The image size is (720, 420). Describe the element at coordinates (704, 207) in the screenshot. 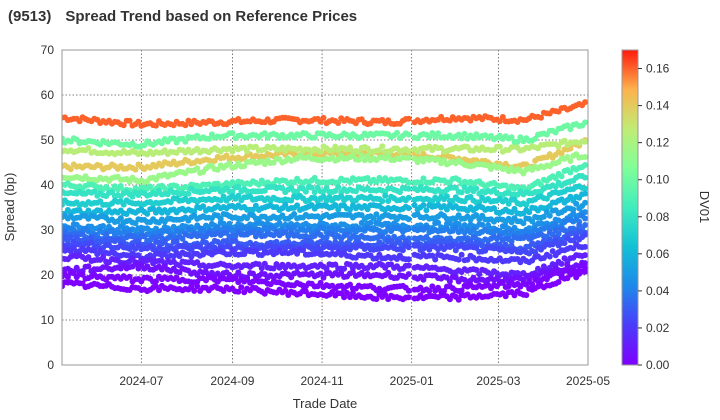

I see `colorbar-label: DV01` at that location.